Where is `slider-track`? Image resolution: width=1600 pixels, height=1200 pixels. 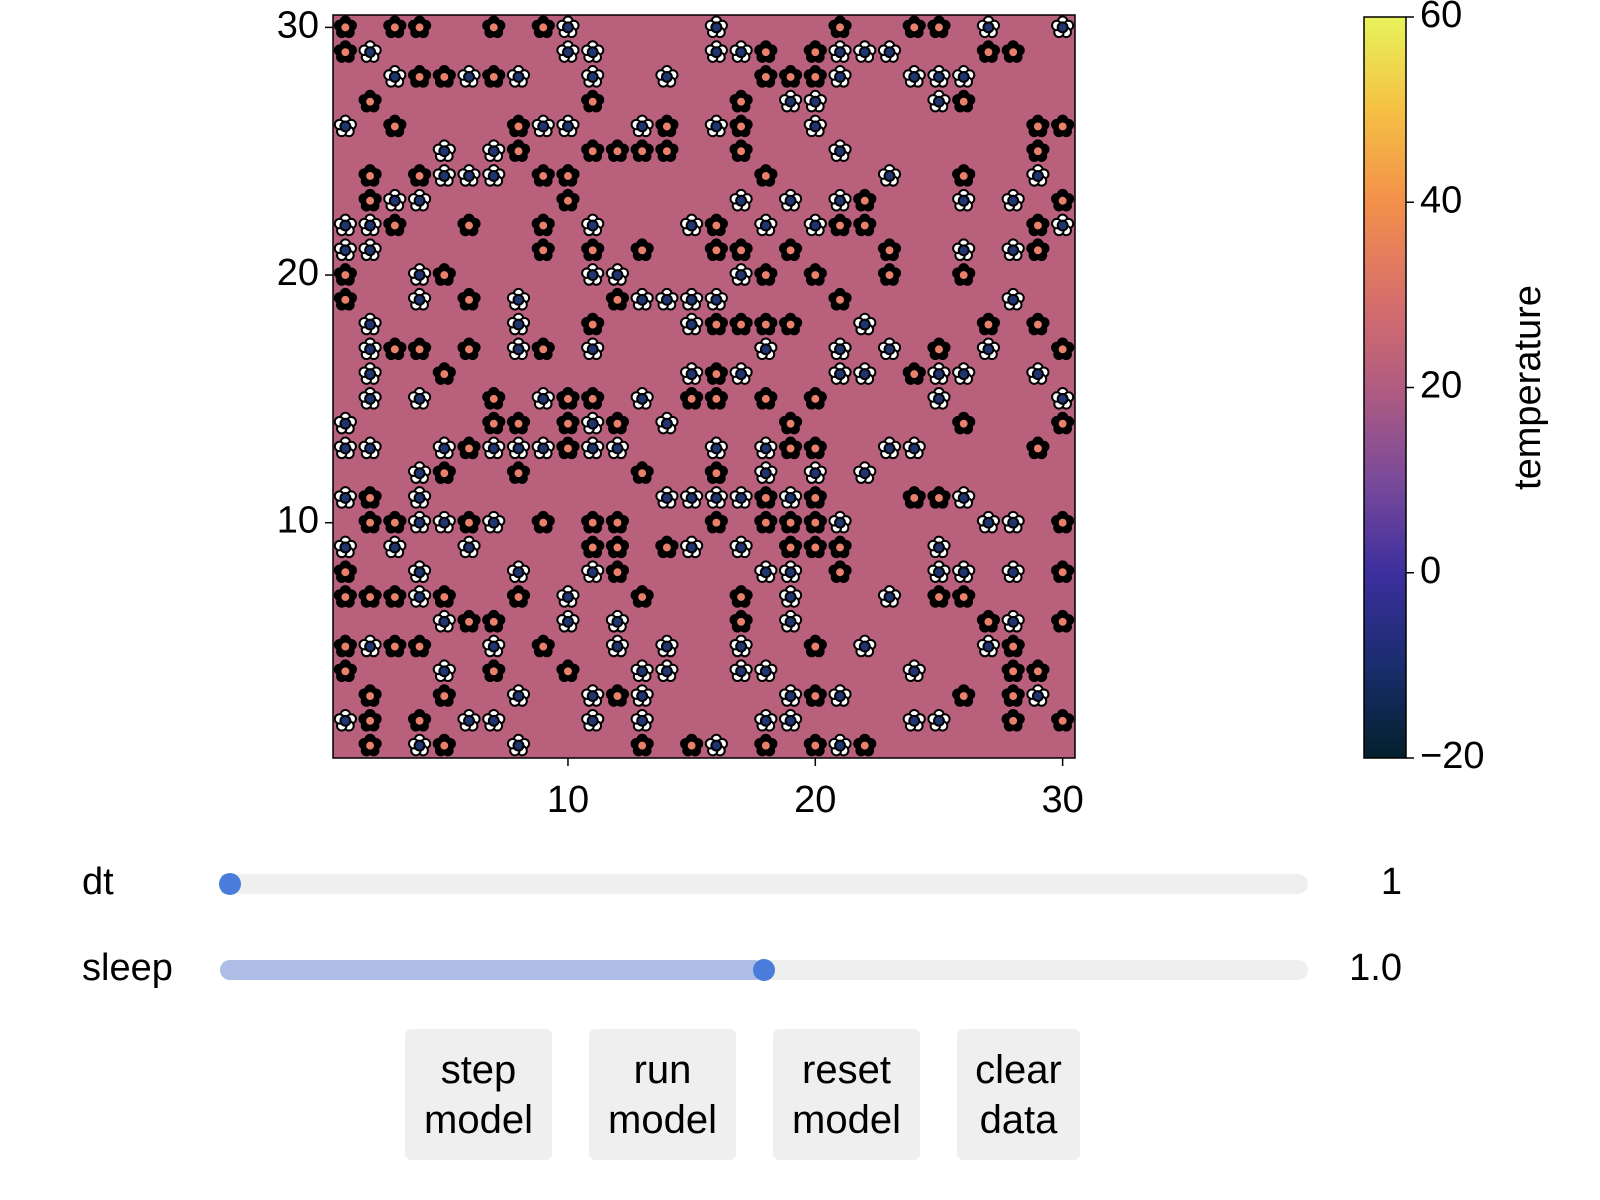 slider-track is located at coordinates (764, 884).